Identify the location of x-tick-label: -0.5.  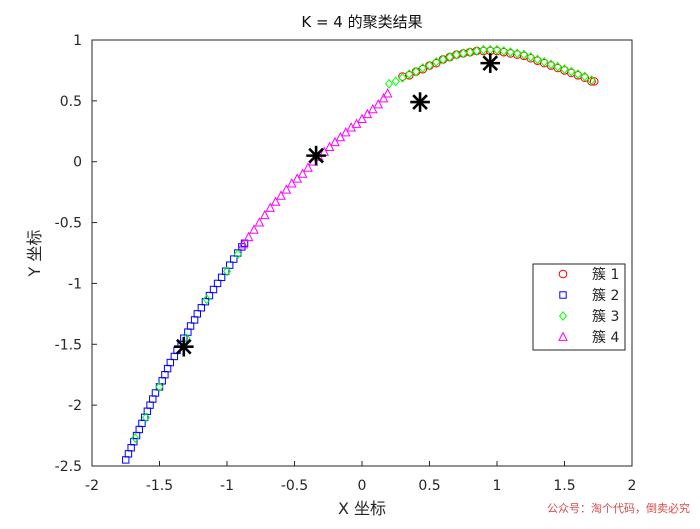
(294, 486).